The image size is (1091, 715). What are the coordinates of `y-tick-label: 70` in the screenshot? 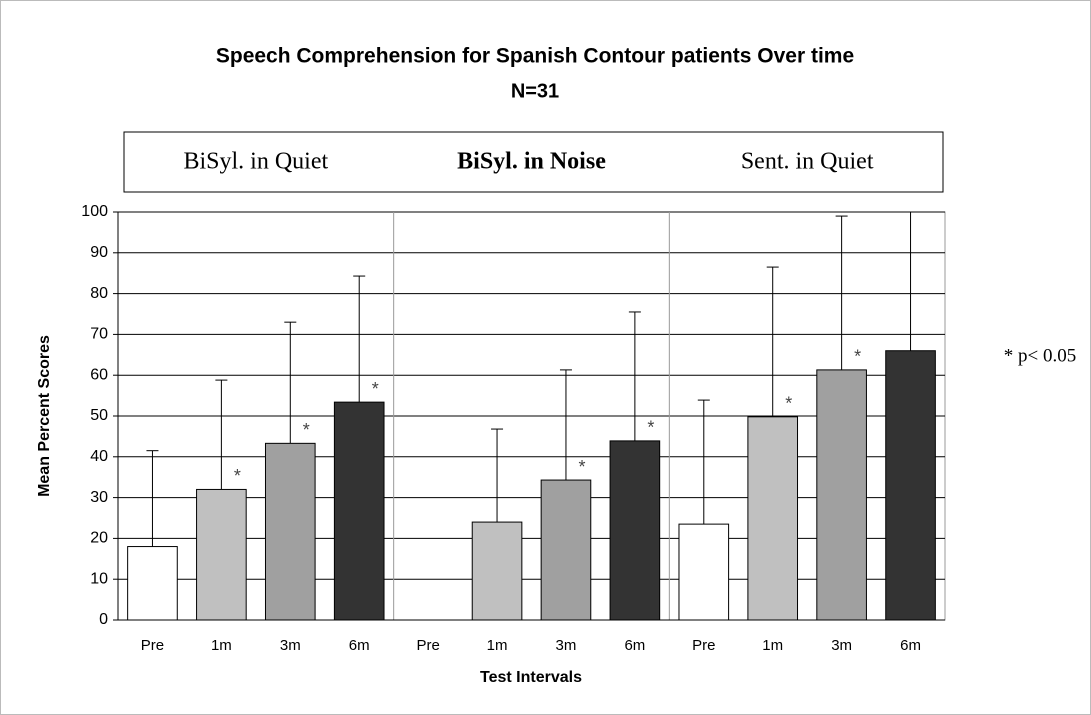 It's located at (99, 334).